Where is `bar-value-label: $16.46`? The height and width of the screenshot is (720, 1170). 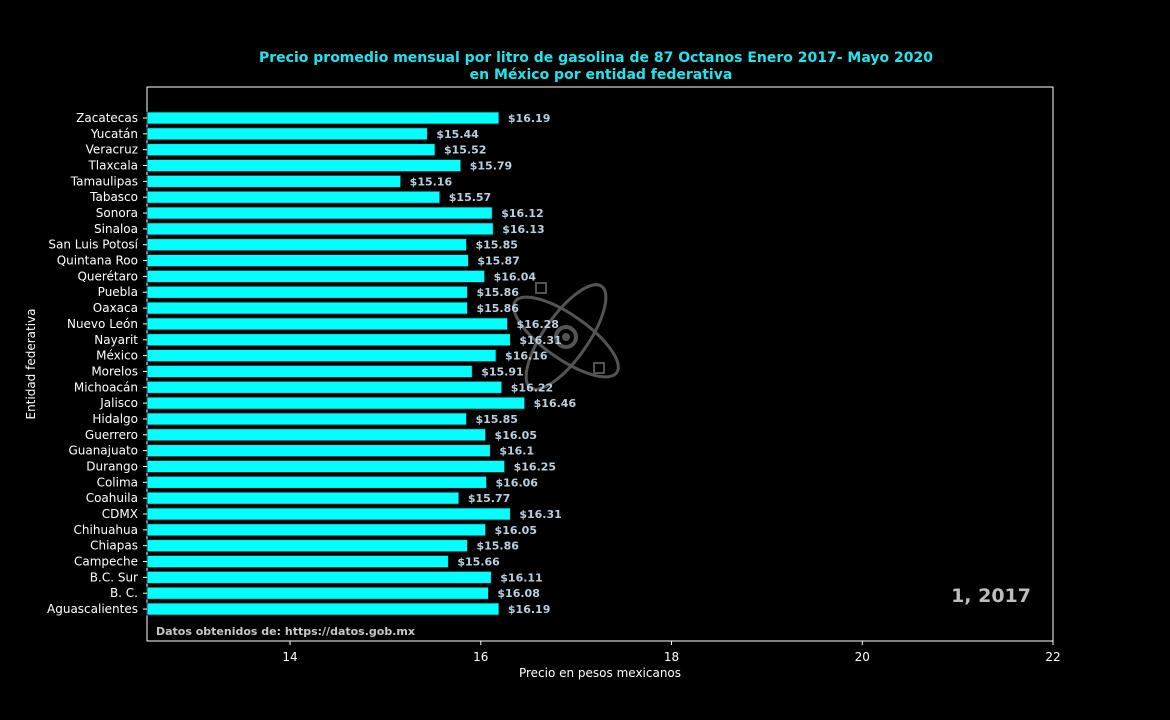 bar-value-label: $16.46 is located at coordinates (555, 403).